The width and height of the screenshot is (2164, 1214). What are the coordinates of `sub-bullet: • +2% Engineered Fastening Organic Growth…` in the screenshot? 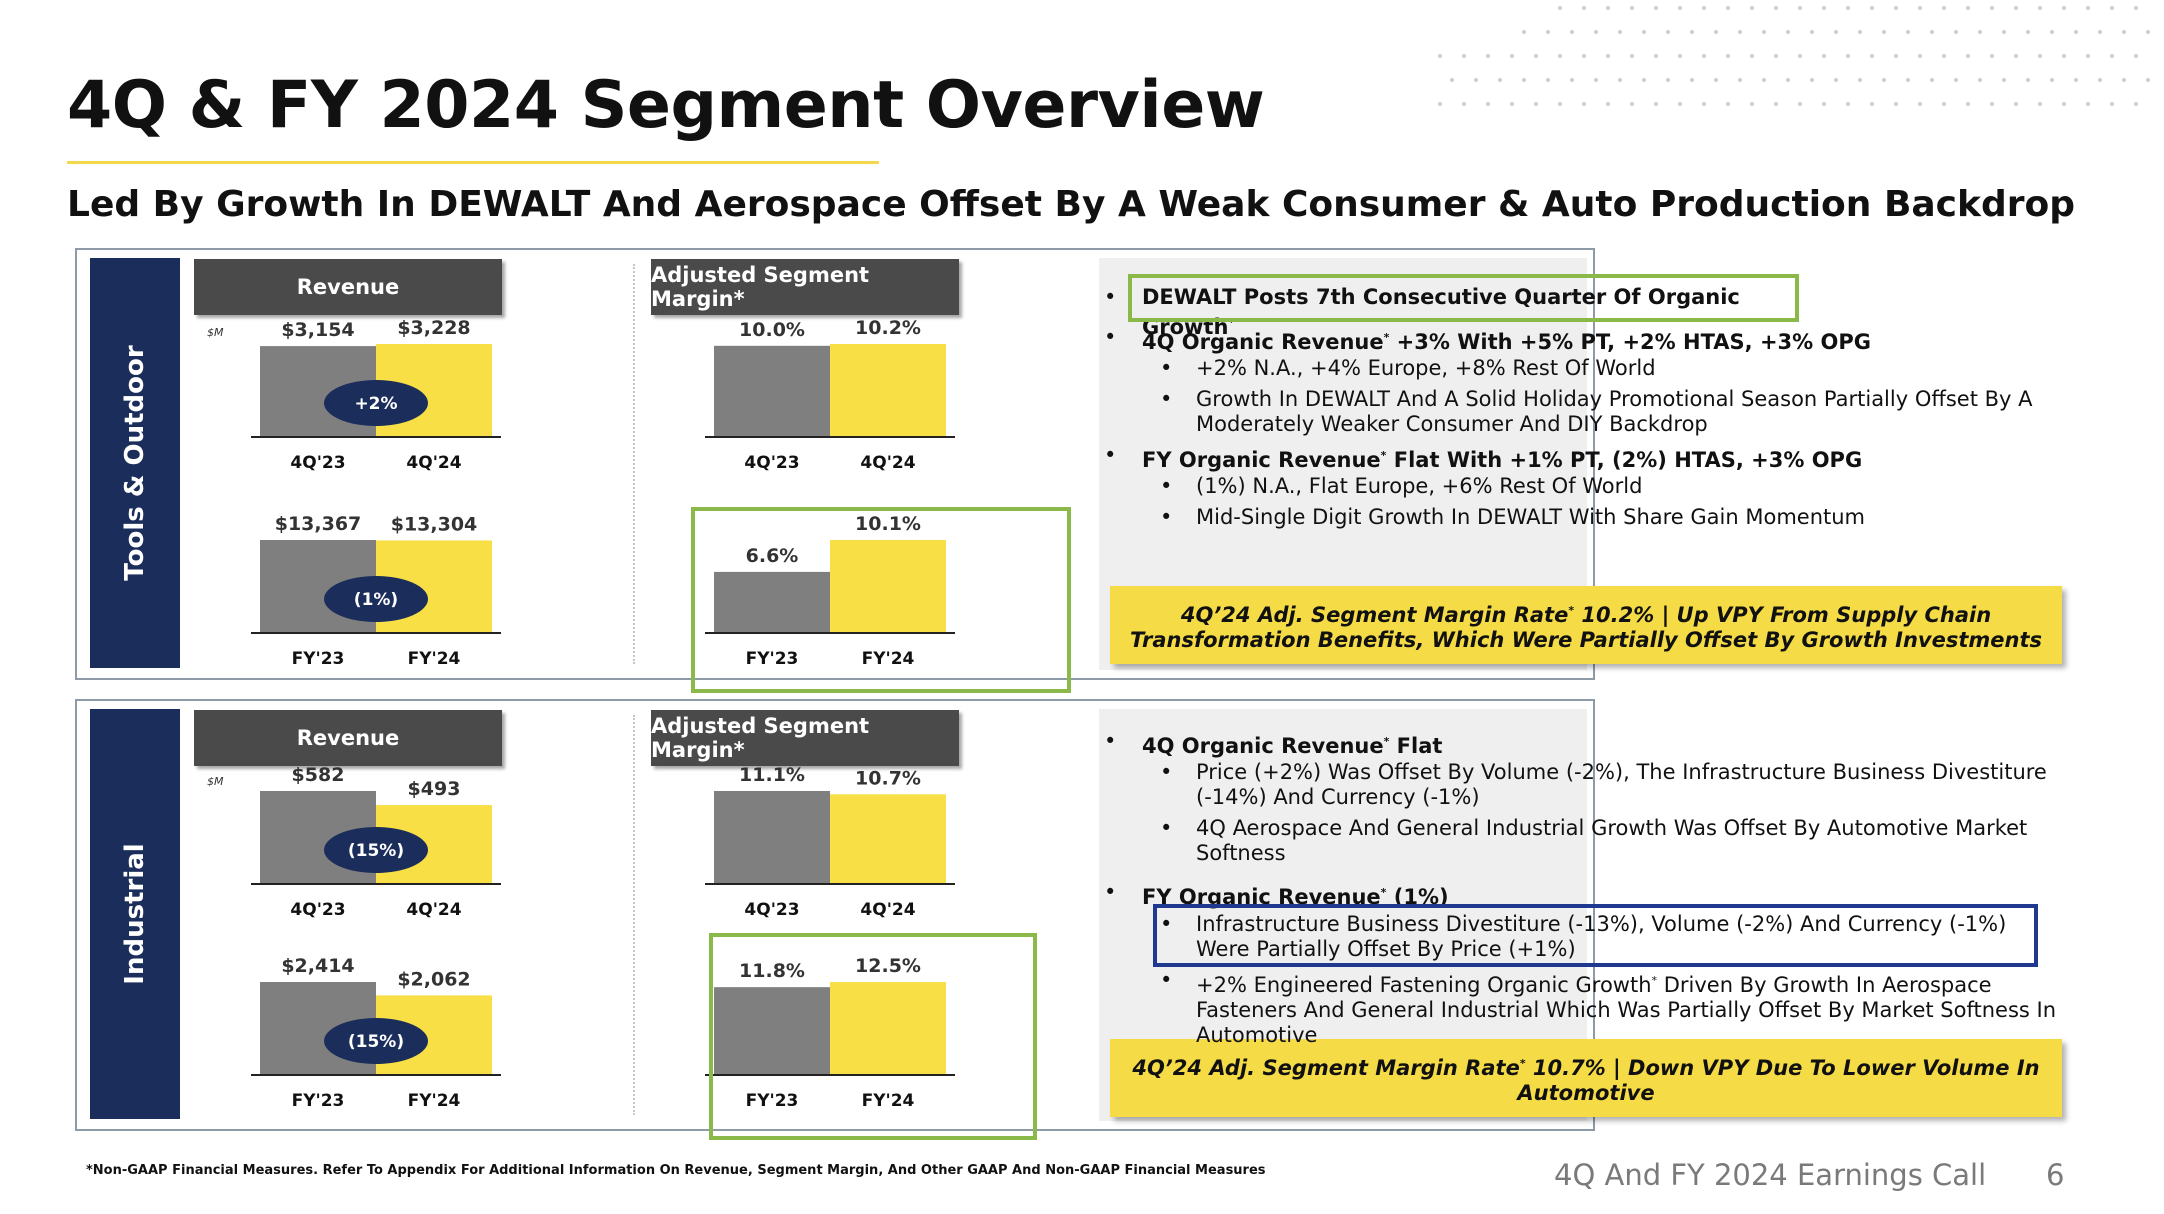 It's located at (1608, 1007).